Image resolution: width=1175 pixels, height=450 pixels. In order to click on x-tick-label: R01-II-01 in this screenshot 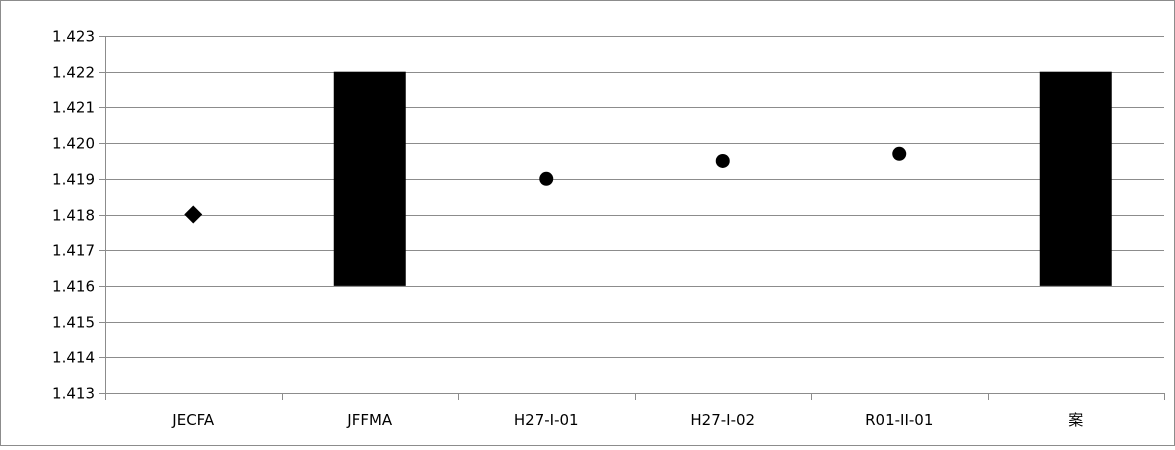, I will do `click(899, 420)`.